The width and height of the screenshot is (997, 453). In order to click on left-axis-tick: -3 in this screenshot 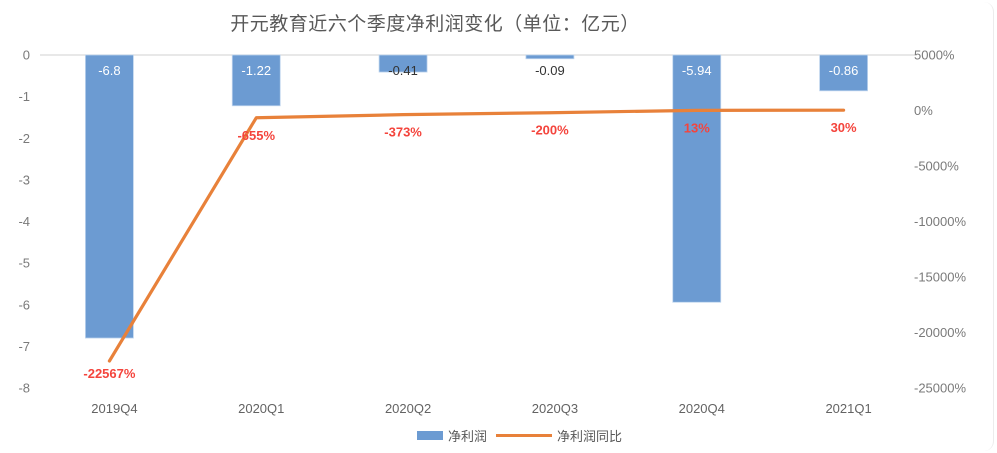, I will do `click(24, 179)`.